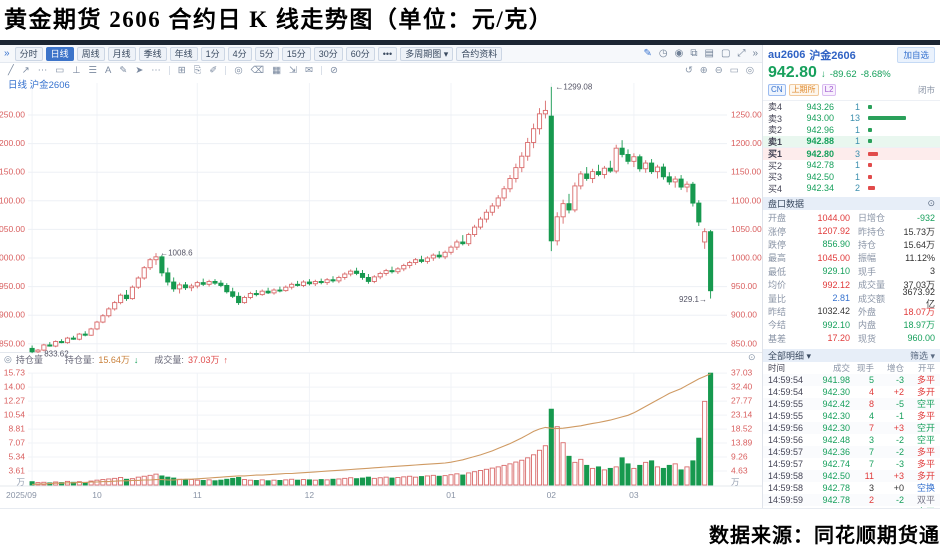 The height and width of the screenshot is (556, 950). What do you see at coordinates (718, 70) in the screenshot?
I see `zoom-out-icon: ⊖` at bounding box center [718, 70].